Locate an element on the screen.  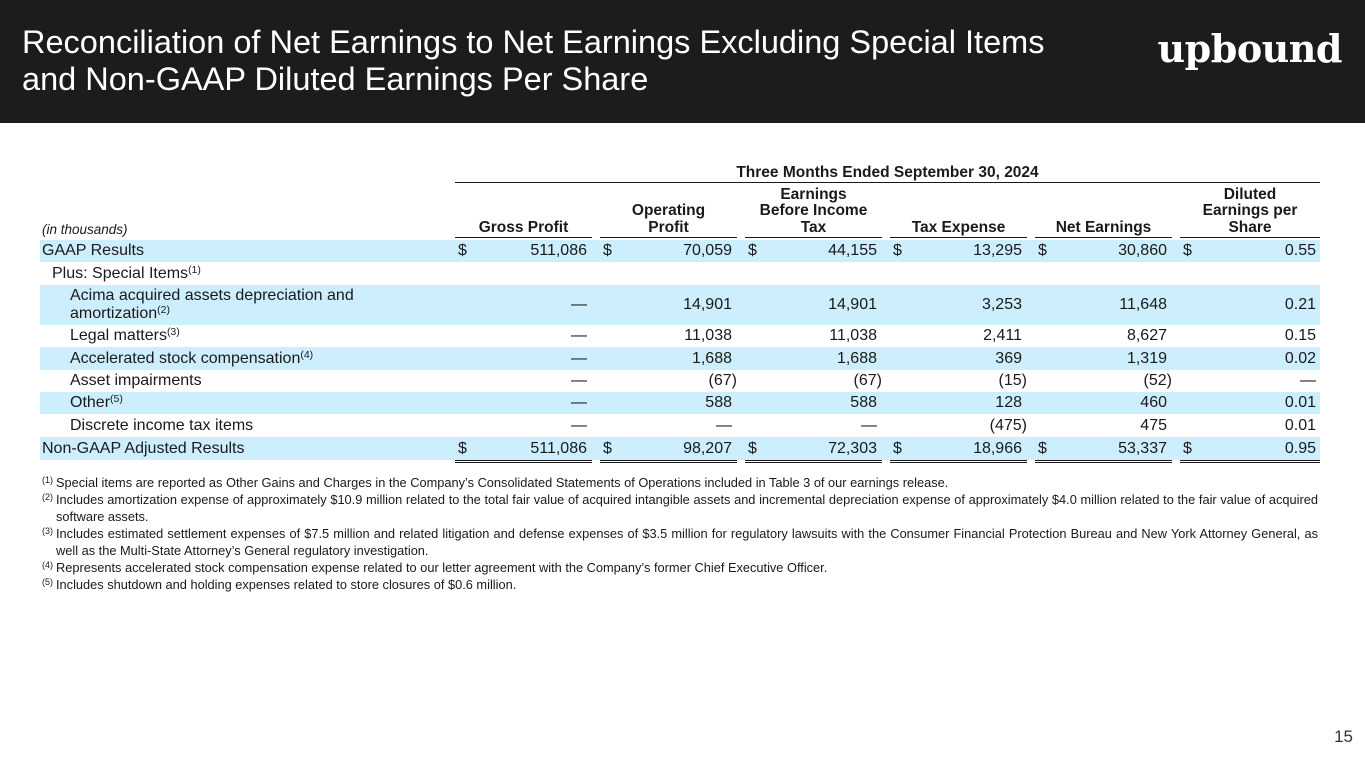
row-label: Asset impairments is located at coordinates (268, 381).